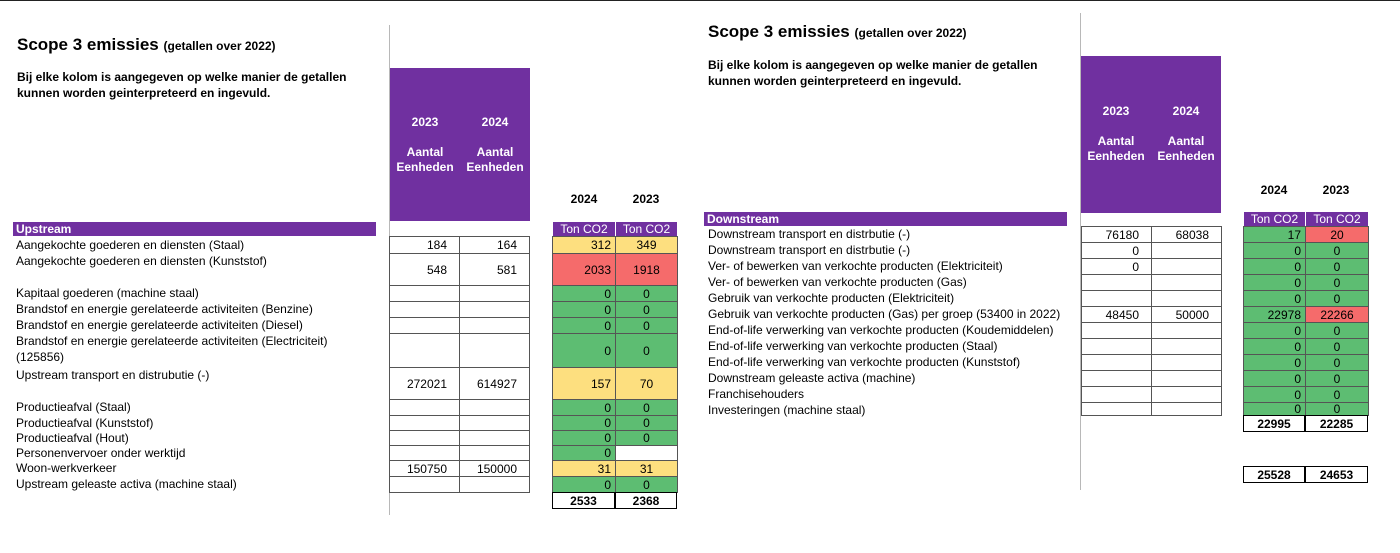 This screenshot has width=1400, height=553. What do you see at coordinates (646, 383) in the screenshot?
I see `ton-co2-cell: 70` at bounding box center [646, 383].